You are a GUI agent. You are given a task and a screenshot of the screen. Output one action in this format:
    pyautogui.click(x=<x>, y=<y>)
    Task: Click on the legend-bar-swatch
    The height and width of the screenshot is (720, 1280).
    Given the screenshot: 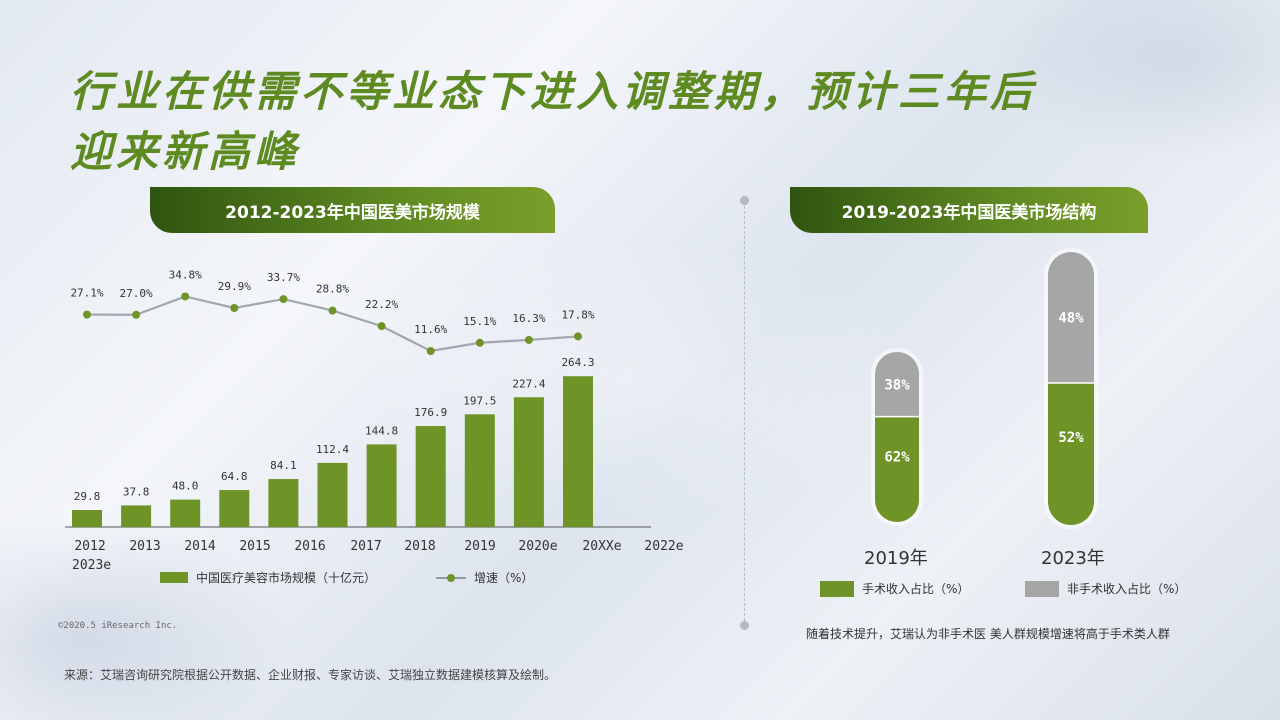 What is the action you would take?
    pyautogui.click(x=174, y=577)
    